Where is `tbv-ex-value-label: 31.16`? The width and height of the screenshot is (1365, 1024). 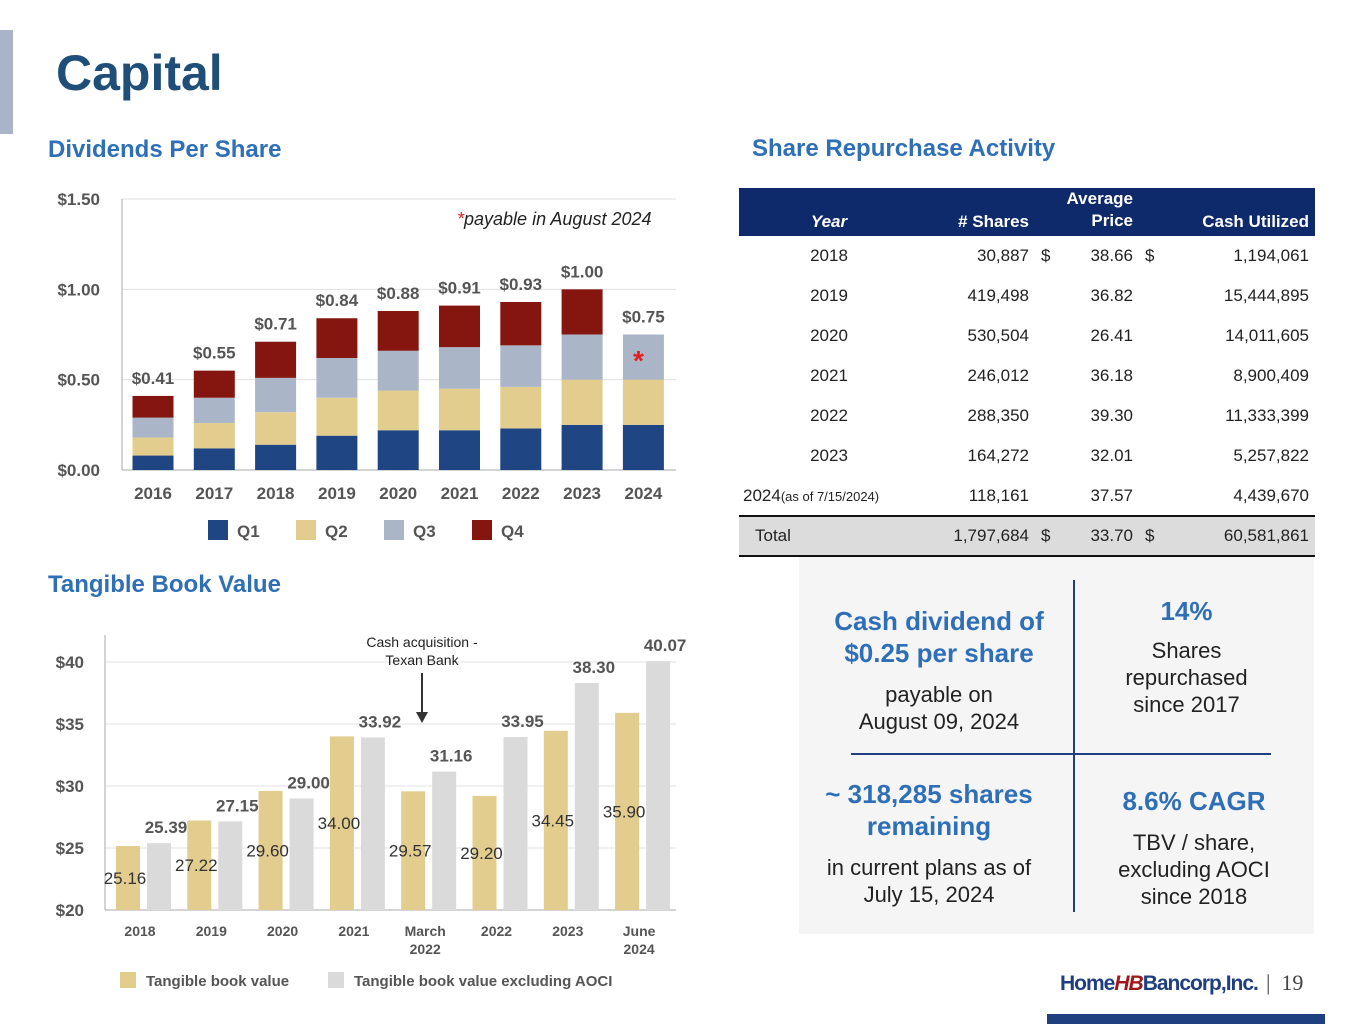
tbv-ex-value-label: 31.16 is located at coordinates (451, 756).